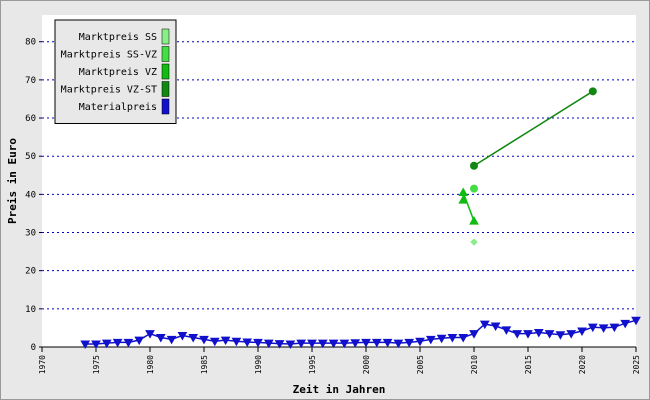 The height and width of the screenshot is (400, 650). I want to click on legend-label: Marktpreis VZ, so click(118, 72).